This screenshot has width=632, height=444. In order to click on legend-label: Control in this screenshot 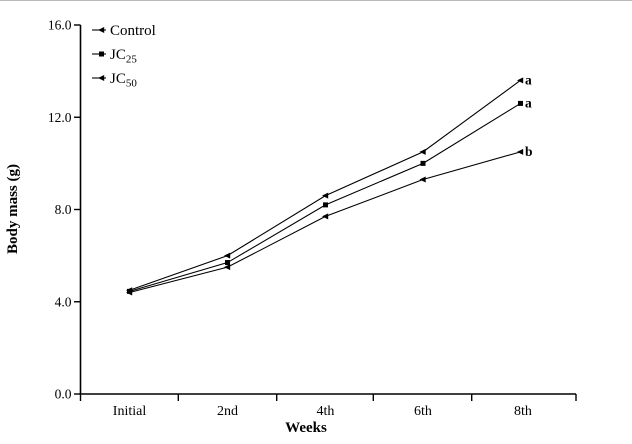, I will do `click(133, 31)`.